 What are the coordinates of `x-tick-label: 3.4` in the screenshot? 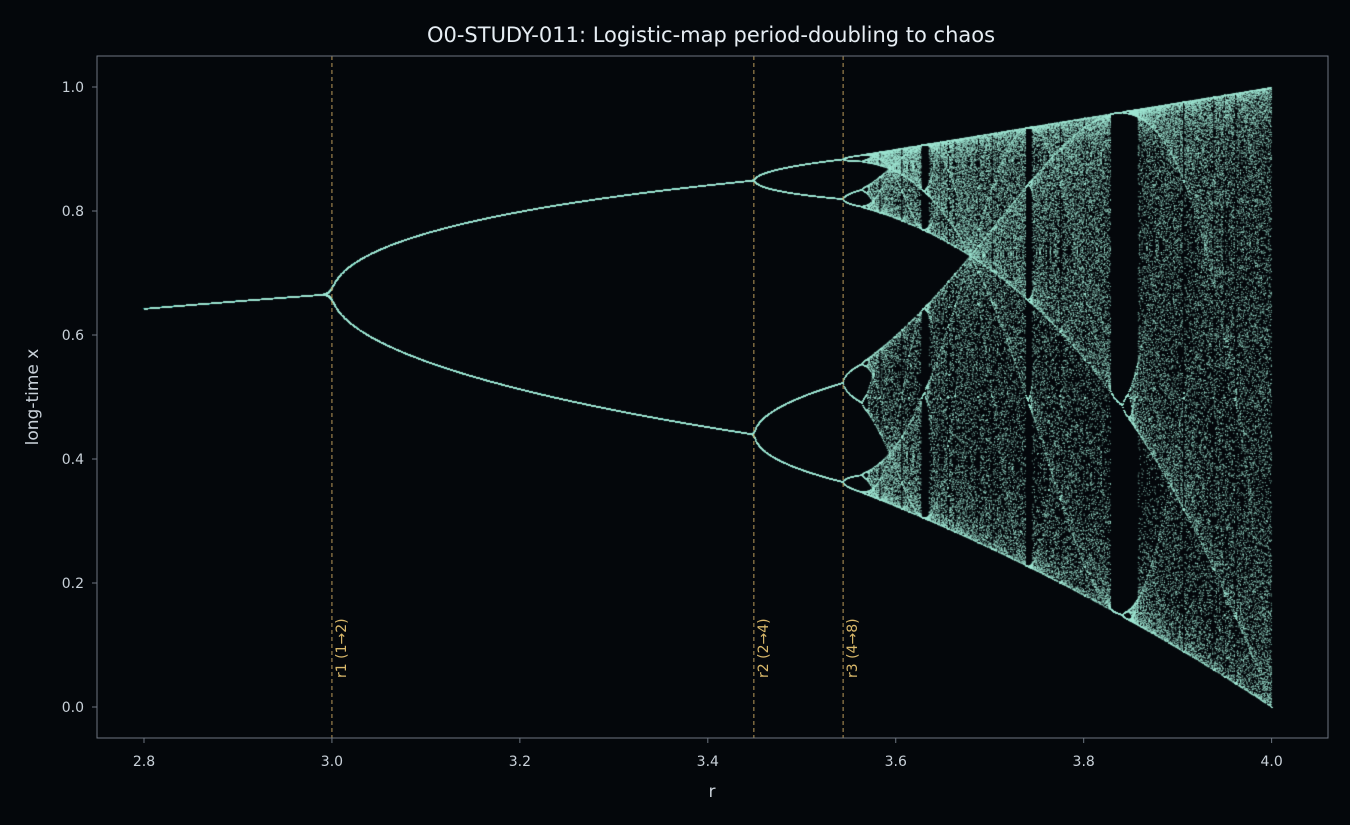 It's located at (708, 762).